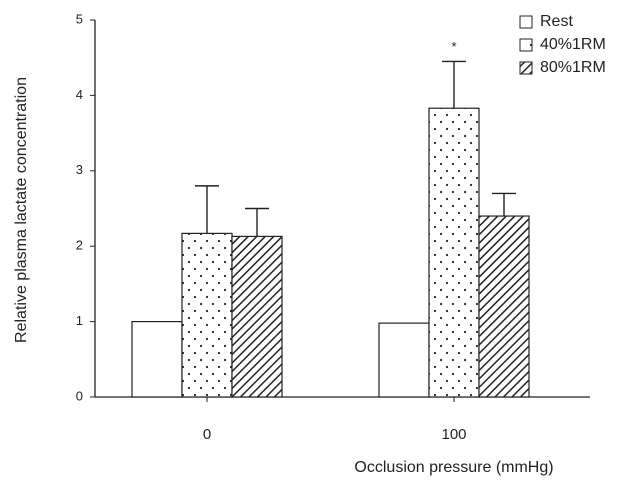  I want to click on legend-label: Rest, so click(556, 21).